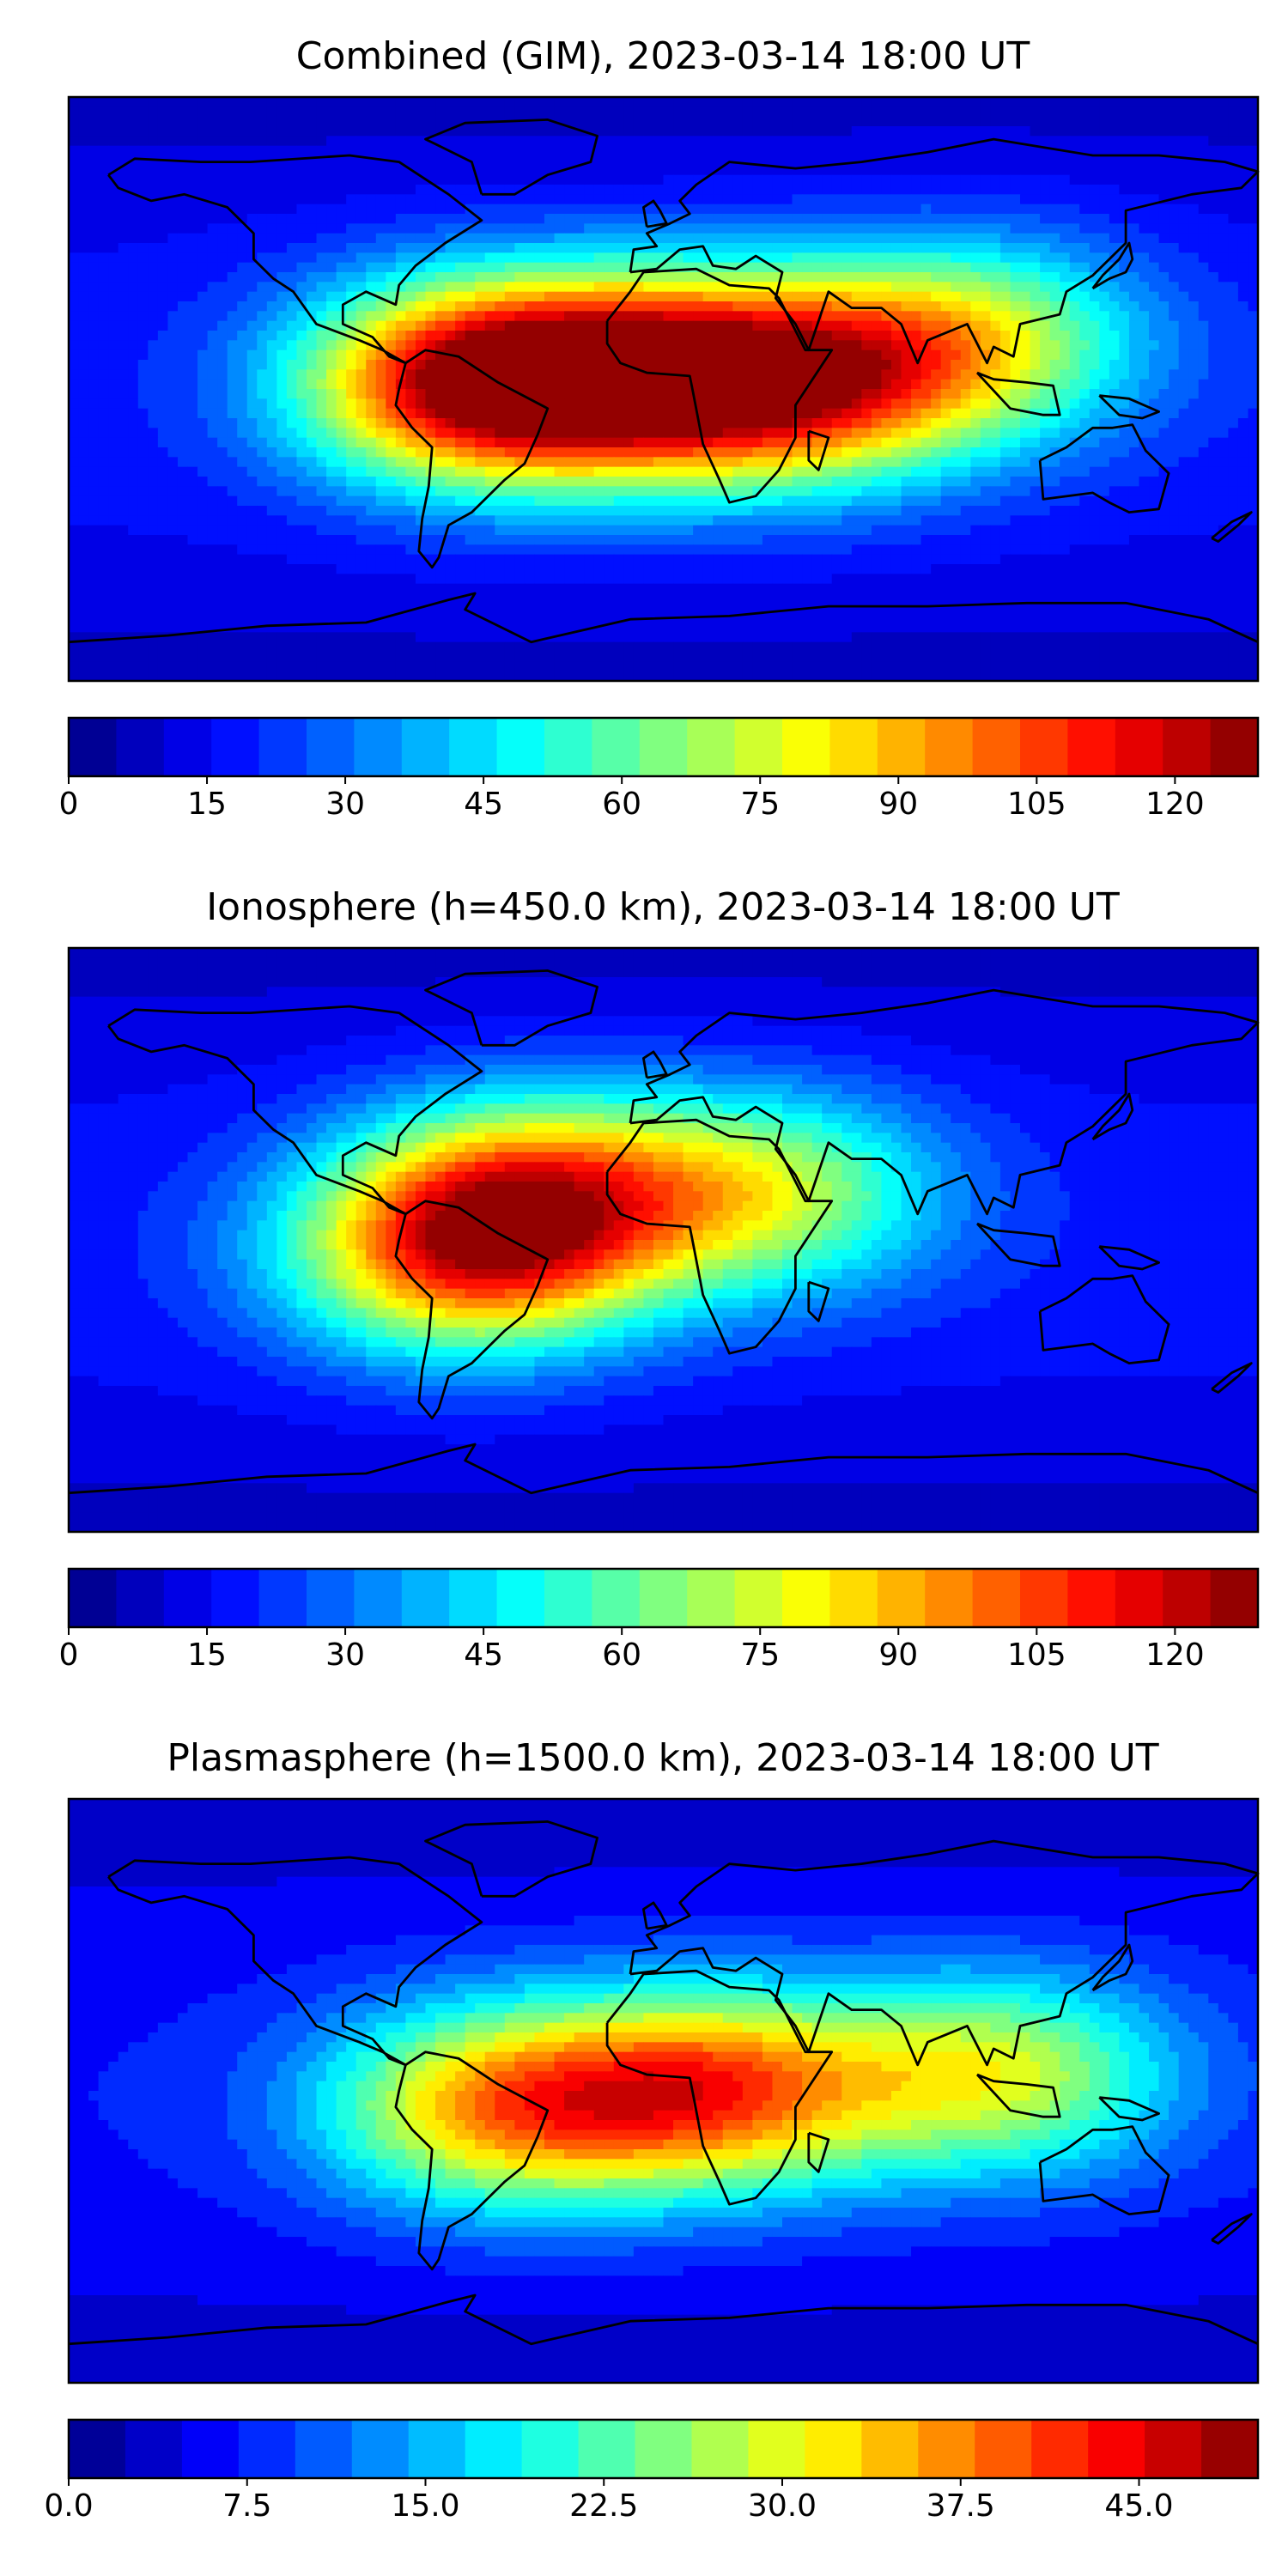 The width and height of the screenshot is (1288, 2576). I want to click on coastline-indonesia, so click(1018, 1244).